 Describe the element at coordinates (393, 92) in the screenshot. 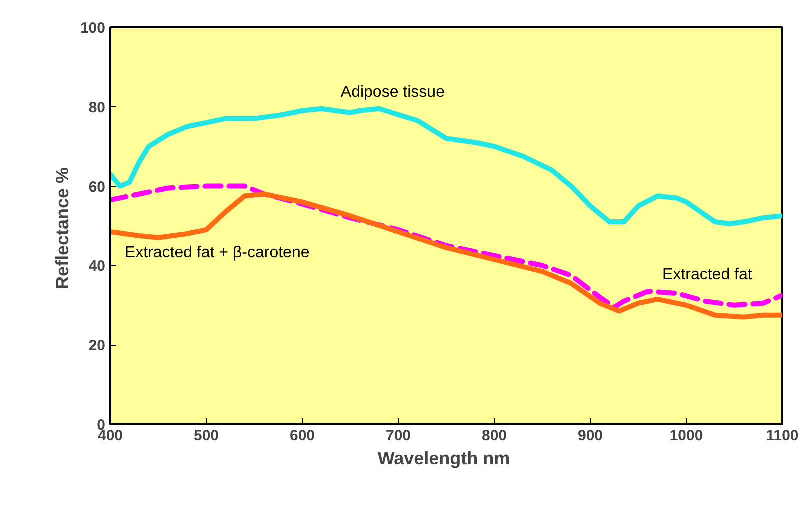

I see `series-label: Adipose tissue` at that location.